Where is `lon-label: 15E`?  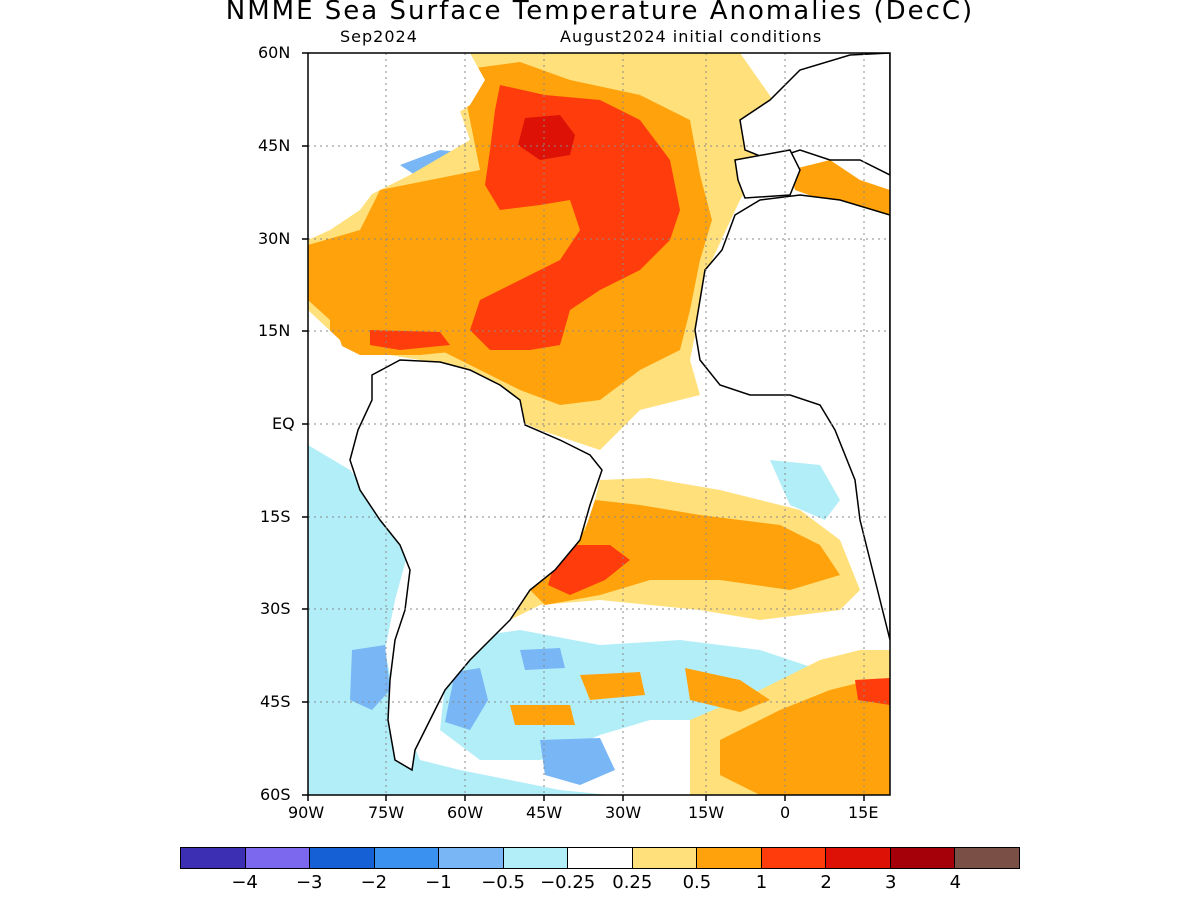
lon-label: 15E is located at coordinates (863, 812).